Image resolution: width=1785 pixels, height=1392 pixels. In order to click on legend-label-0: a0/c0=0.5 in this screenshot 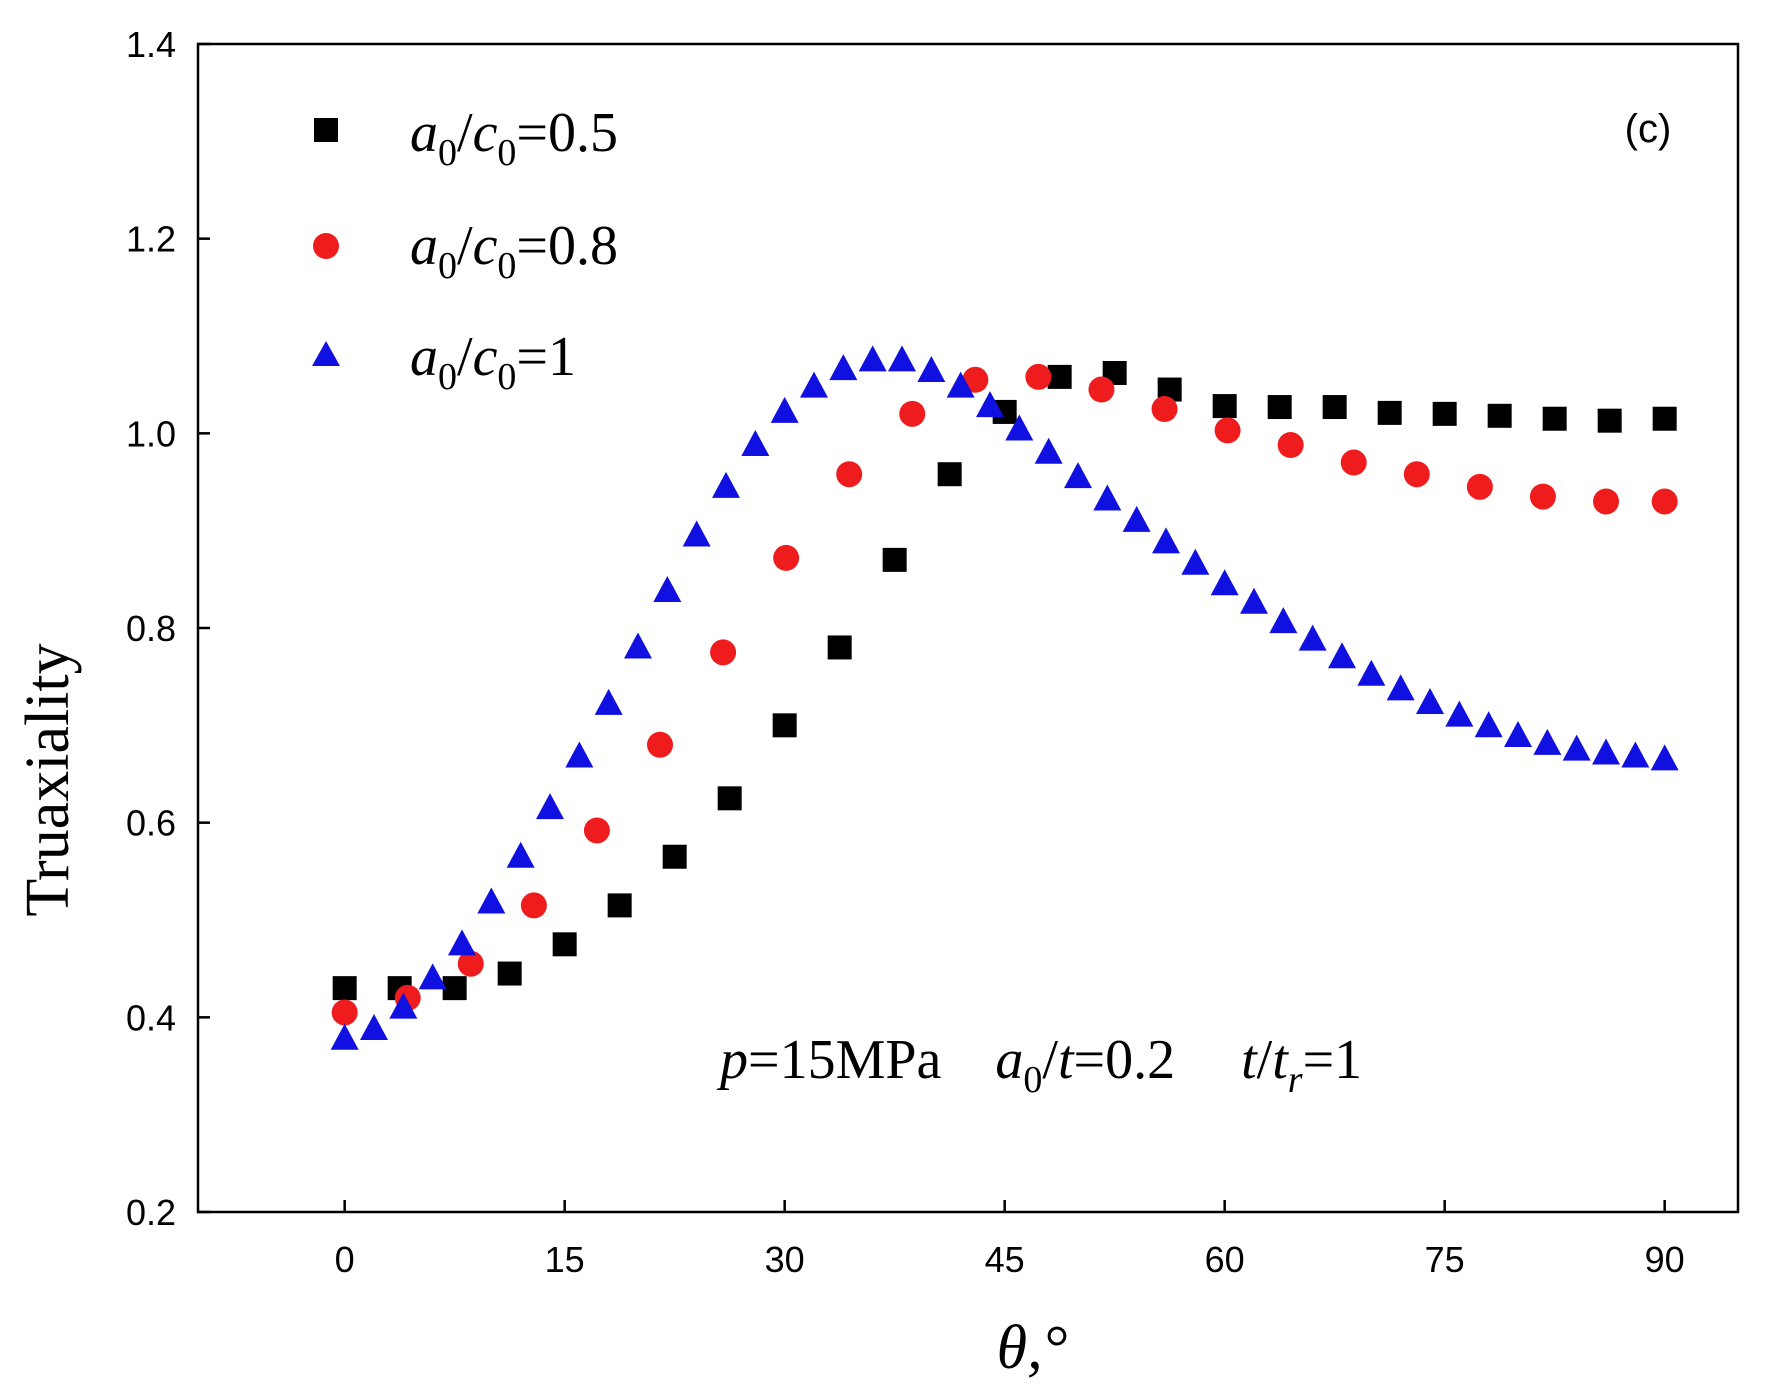, I will do `click(514, 138)`.